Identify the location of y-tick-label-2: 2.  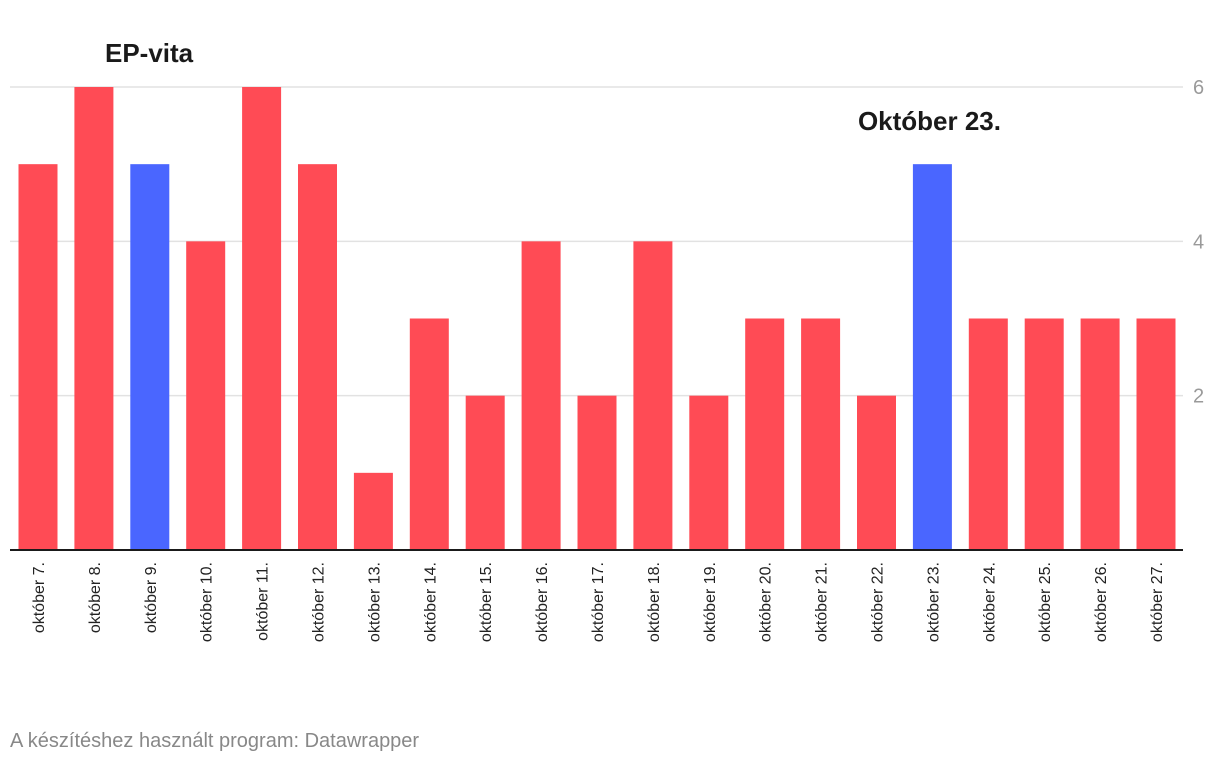
(1198, 397).